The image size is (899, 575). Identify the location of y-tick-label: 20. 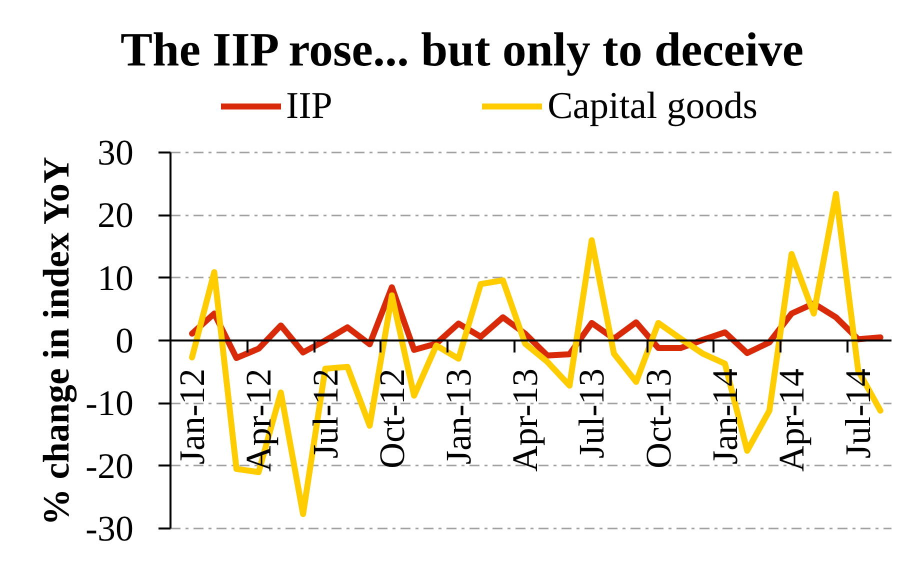
(116, 215).